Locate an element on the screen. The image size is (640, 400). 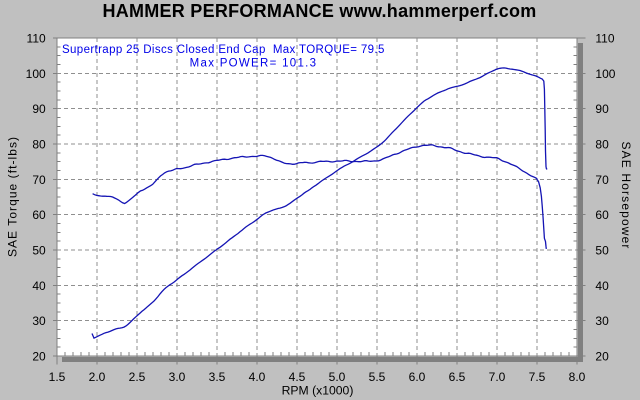
svg-text: 3.0 is located at coordinates (177, 377).